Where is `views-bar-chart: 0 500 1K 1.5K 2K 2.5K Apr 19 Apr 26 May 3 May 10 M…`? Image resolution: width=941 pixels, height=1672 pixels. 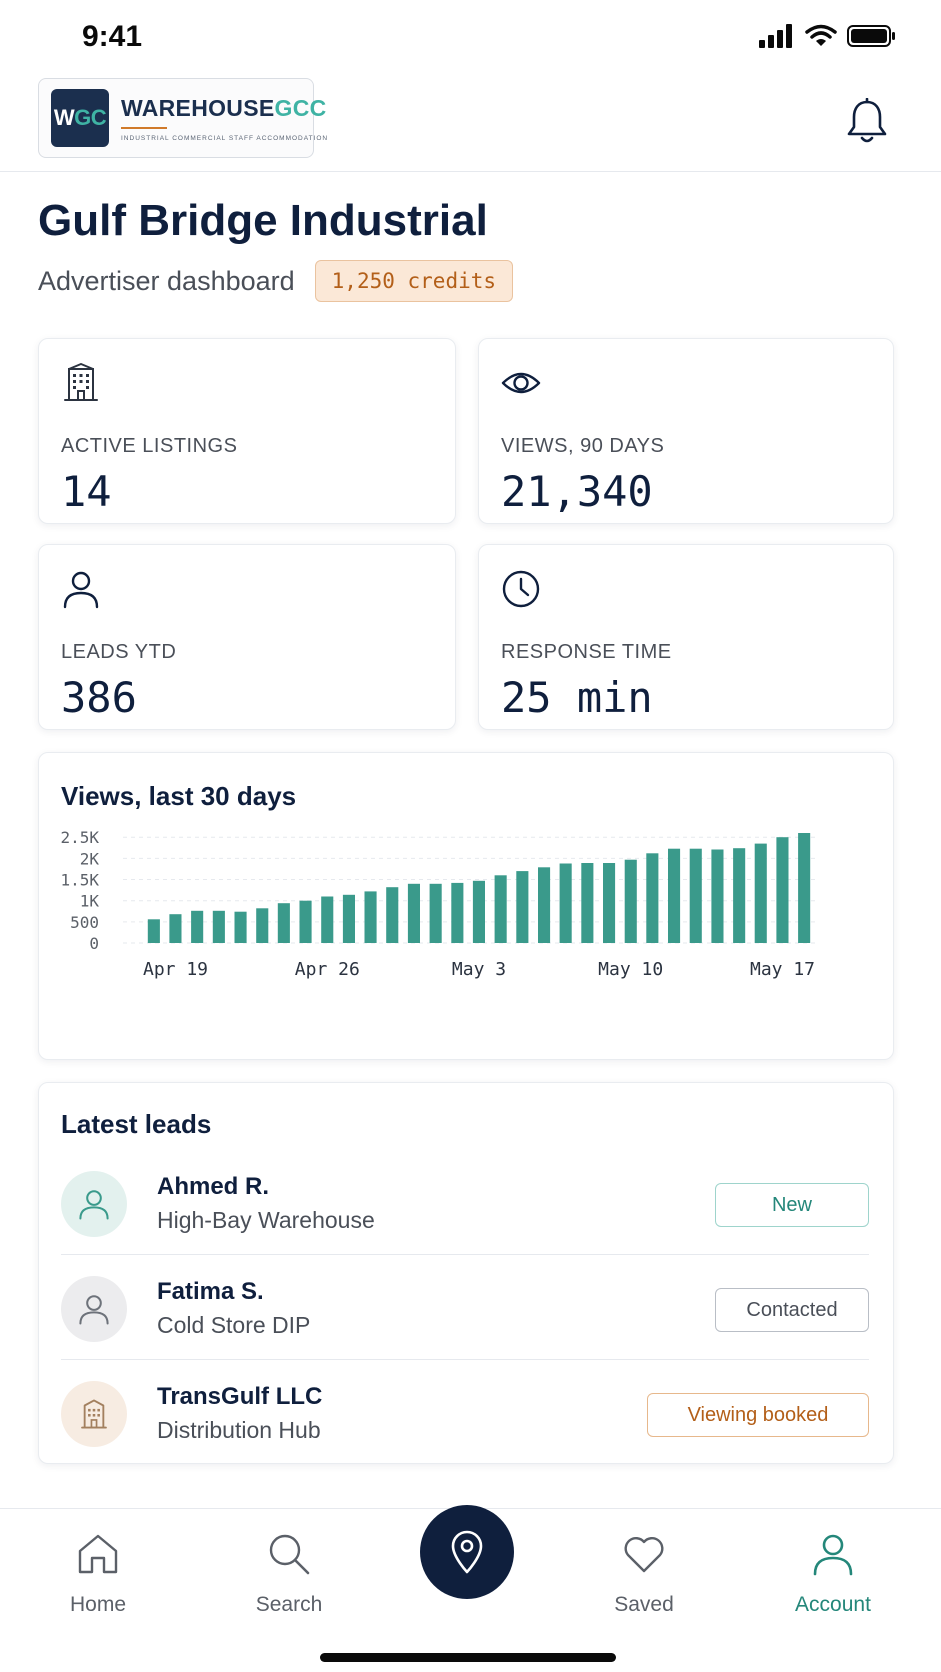
views-bar-chart: 0 500 1K 1.5K 2K 2.5K Apr 19 Apr 26 May 3 May 10 M… is located at coordinates (437, 904).